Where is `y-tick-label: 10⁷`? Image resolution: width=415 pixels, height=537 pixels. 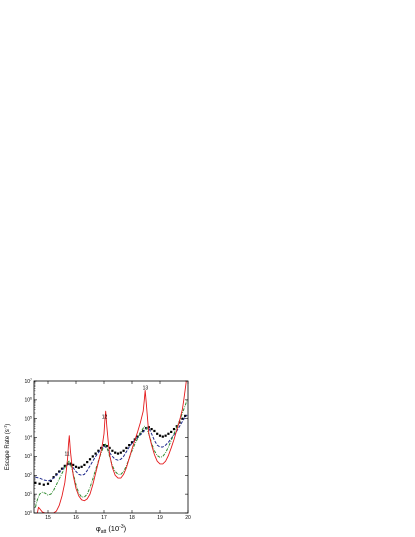
y-tick-label: 10⁷ is located at coordinates (28, 381).